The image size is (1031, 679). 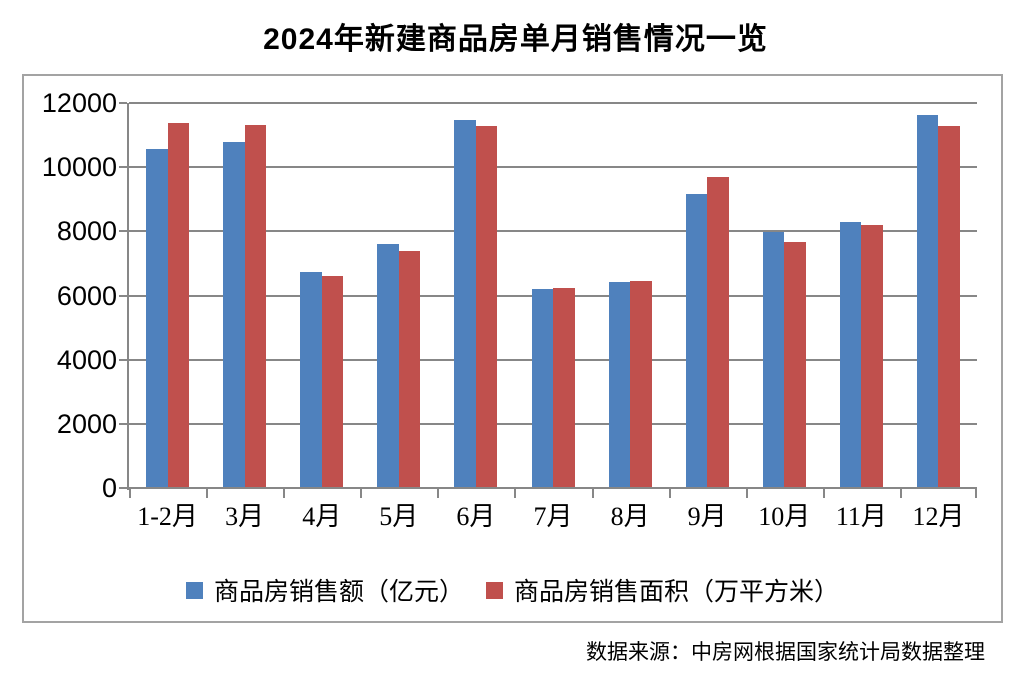 What do you see at coordinates (718, 332) in the screenshot?
I see `bar-area-9月` at bounding box center [718, 332].